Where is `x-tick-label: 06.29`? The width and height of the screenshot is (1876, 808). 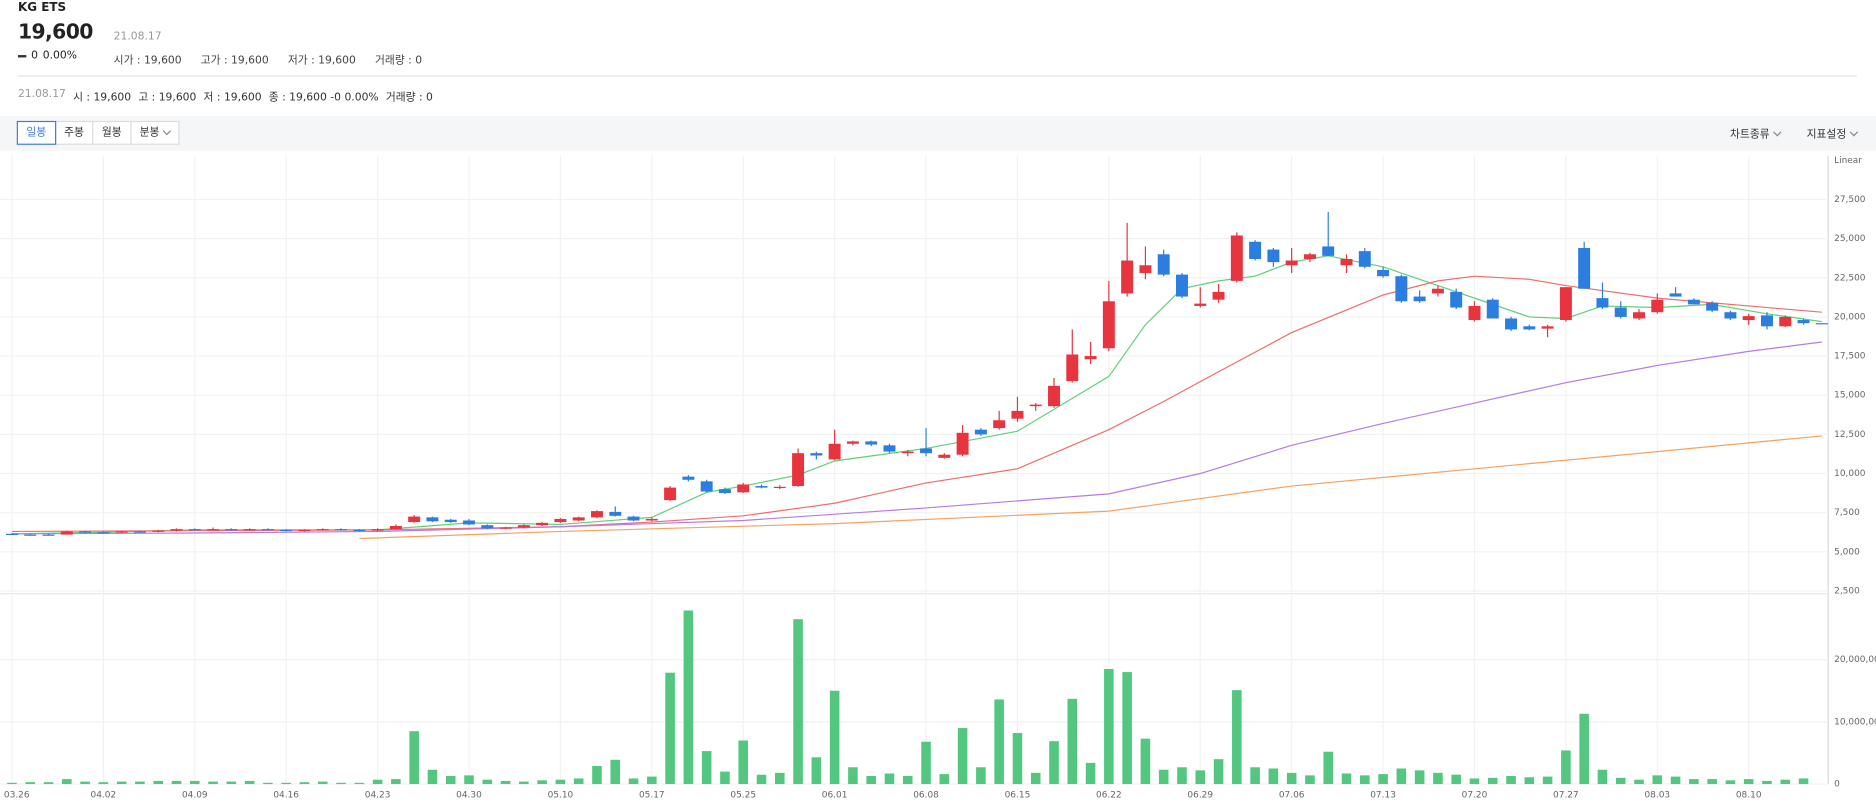 x-tick-label: 06.29 is located at coordinates (1200, 795).